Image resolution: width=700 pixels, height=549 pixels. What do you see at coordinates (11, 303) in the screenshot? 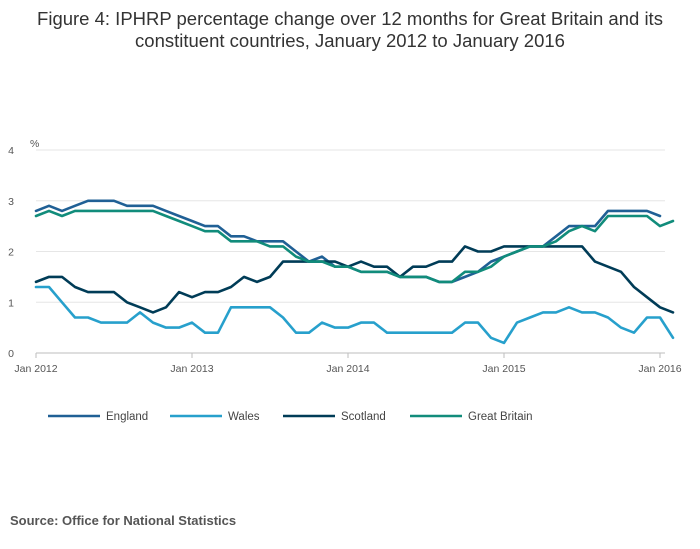
I see `y-tick-label: 1` at bounding box center [11, 303].